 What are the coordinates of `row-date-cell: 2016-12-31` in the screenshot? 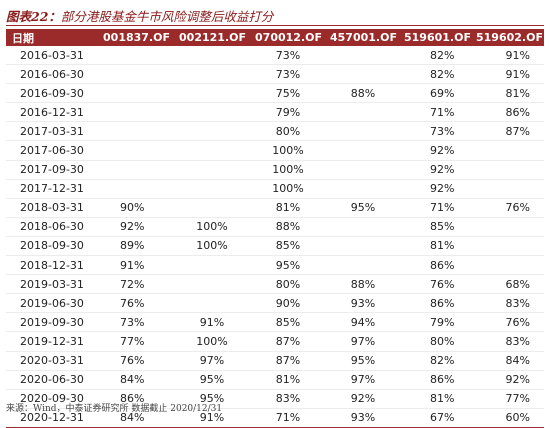 It's located at (52, 112).